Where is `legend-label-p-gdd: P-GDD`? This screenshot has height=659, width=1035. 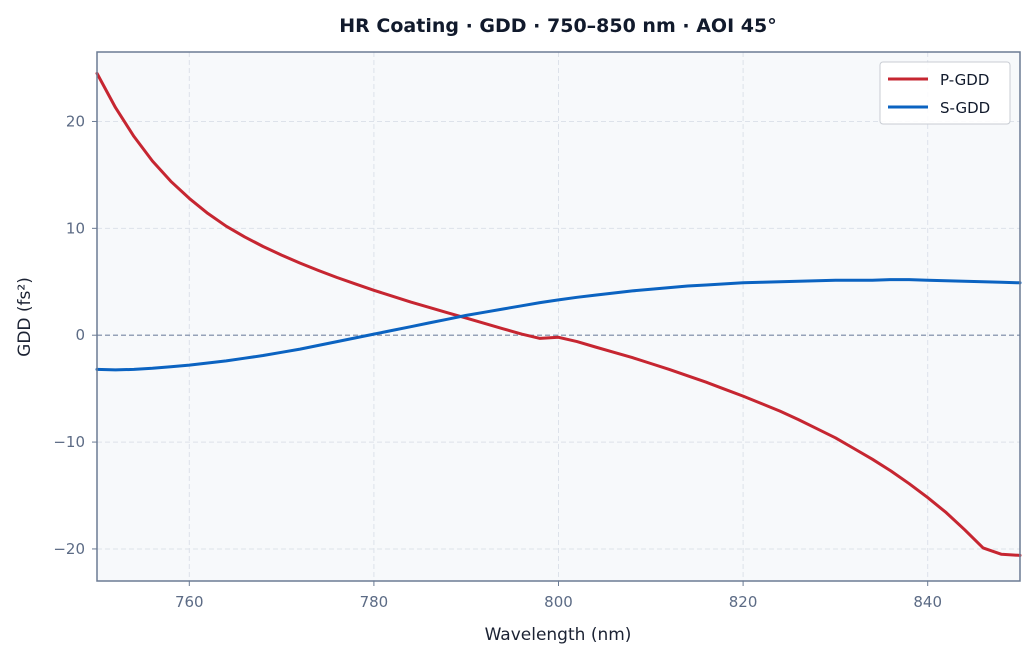
legend-label-p-gdd: P-GDD is located at coordinates (964, 80).